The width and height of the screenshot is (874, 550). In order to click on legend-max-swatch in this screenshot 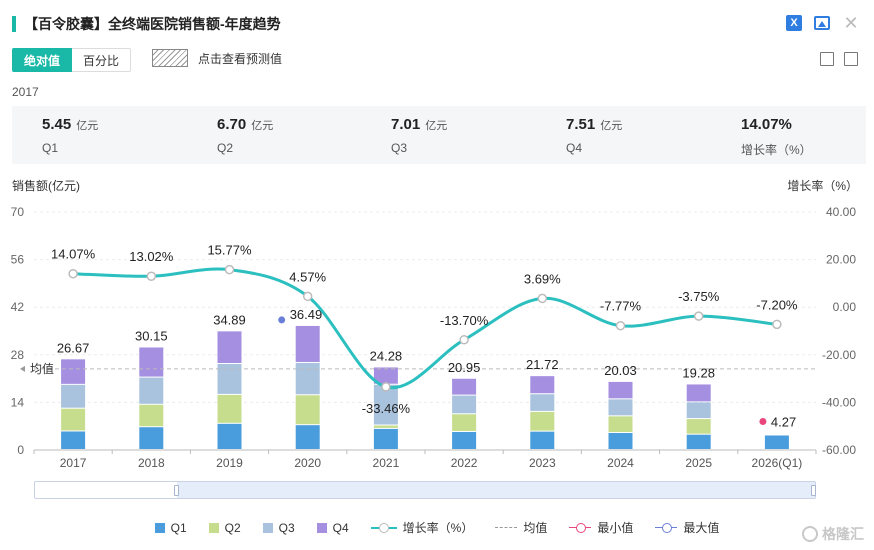, I will do `click(666, 527)`.